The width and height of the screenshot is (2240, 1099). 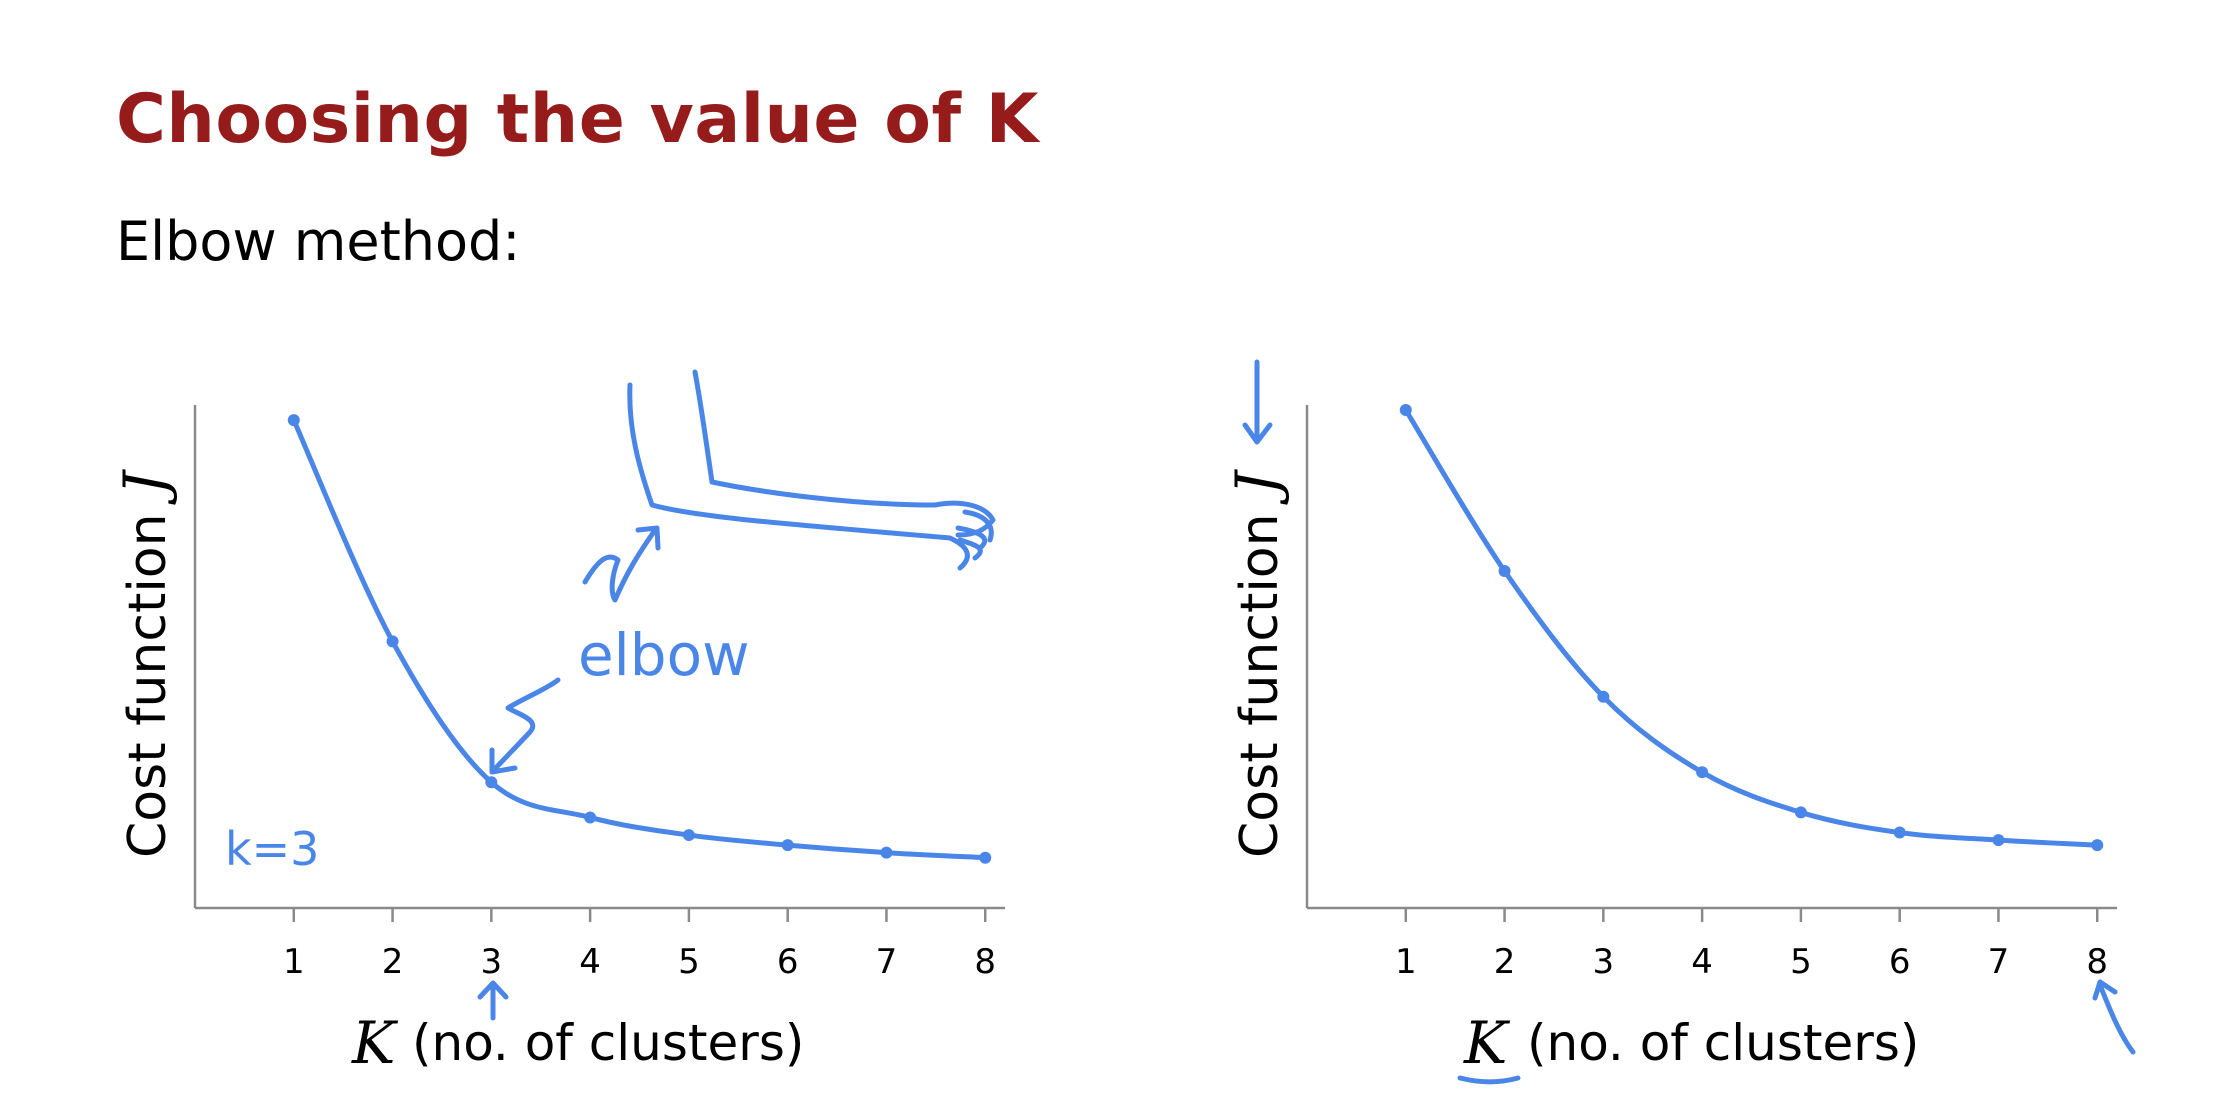 What do you see at coordinates (2097, 962) in the screenshot?
I see `right-x-tick-label: 8` at bounding box center [2097, 962].